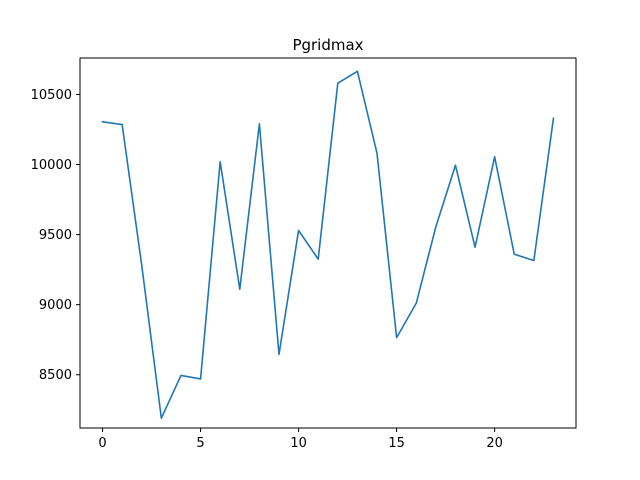  What do you see at coordinates (51, 95) in the screenshot?
I see `y-tick-label: 10500` at bounding box center [51, 95].